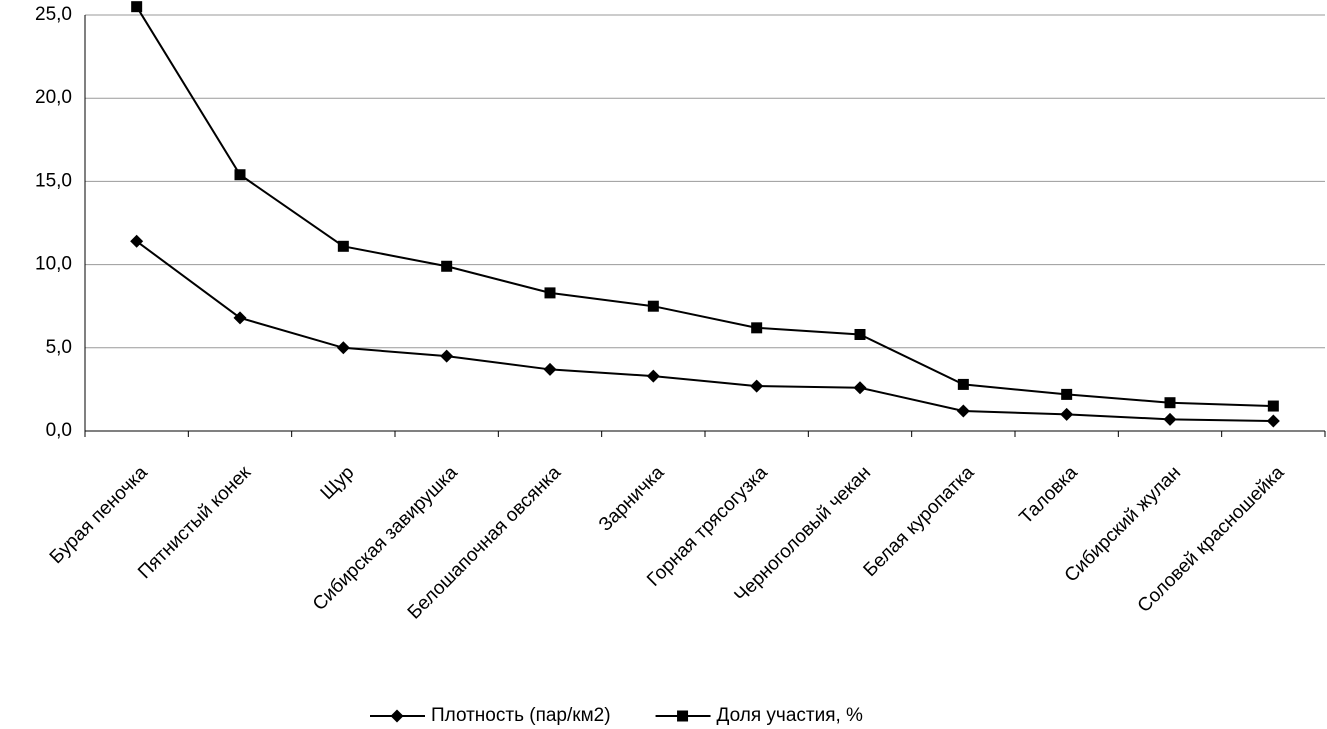 The height and width of the screenshot is (729, 1327). I want to click on x-tick-label: Зарничка, so click(632, 499).